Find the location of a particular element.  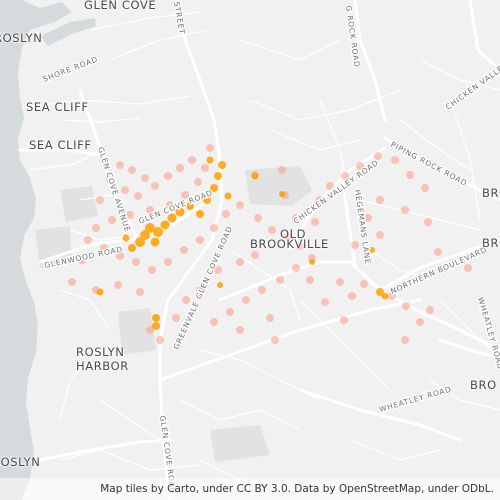

place-label-roslyn-bottom: ROSLYN is located at coordinates (20, 462).